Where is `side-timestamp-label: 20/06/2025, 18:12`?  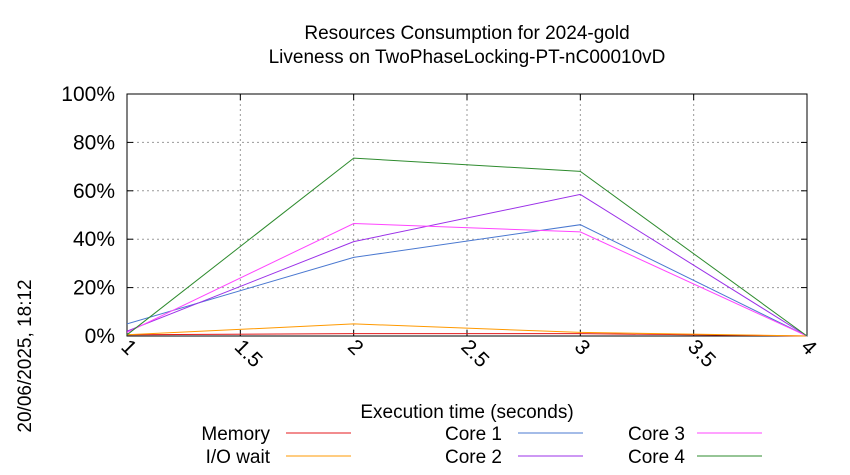 side-timestamp-label: 20/06/2025, 18:12 is located at coordinates (25, 355).